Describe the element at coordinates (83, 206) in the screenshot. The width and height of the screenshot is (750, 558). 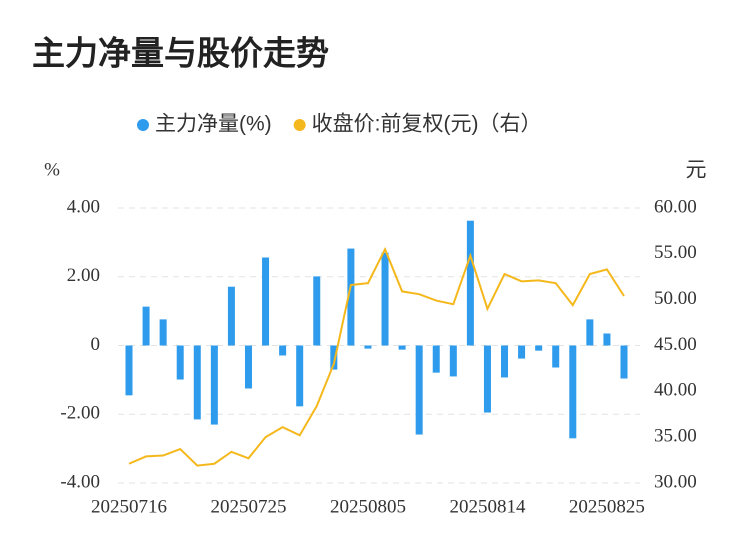
I see `y-tick-label: 4.00` at that location.